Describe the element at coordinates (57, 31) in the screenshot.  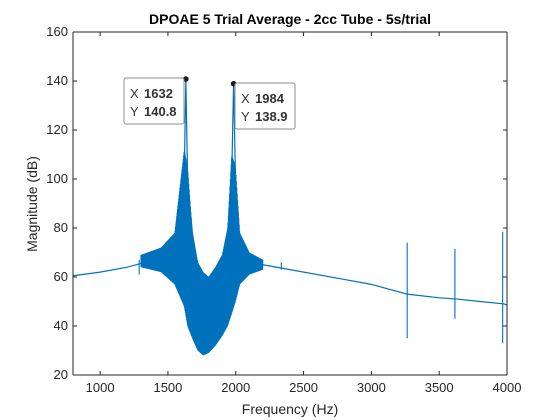
I see `y-tick-label: 160` at that location.